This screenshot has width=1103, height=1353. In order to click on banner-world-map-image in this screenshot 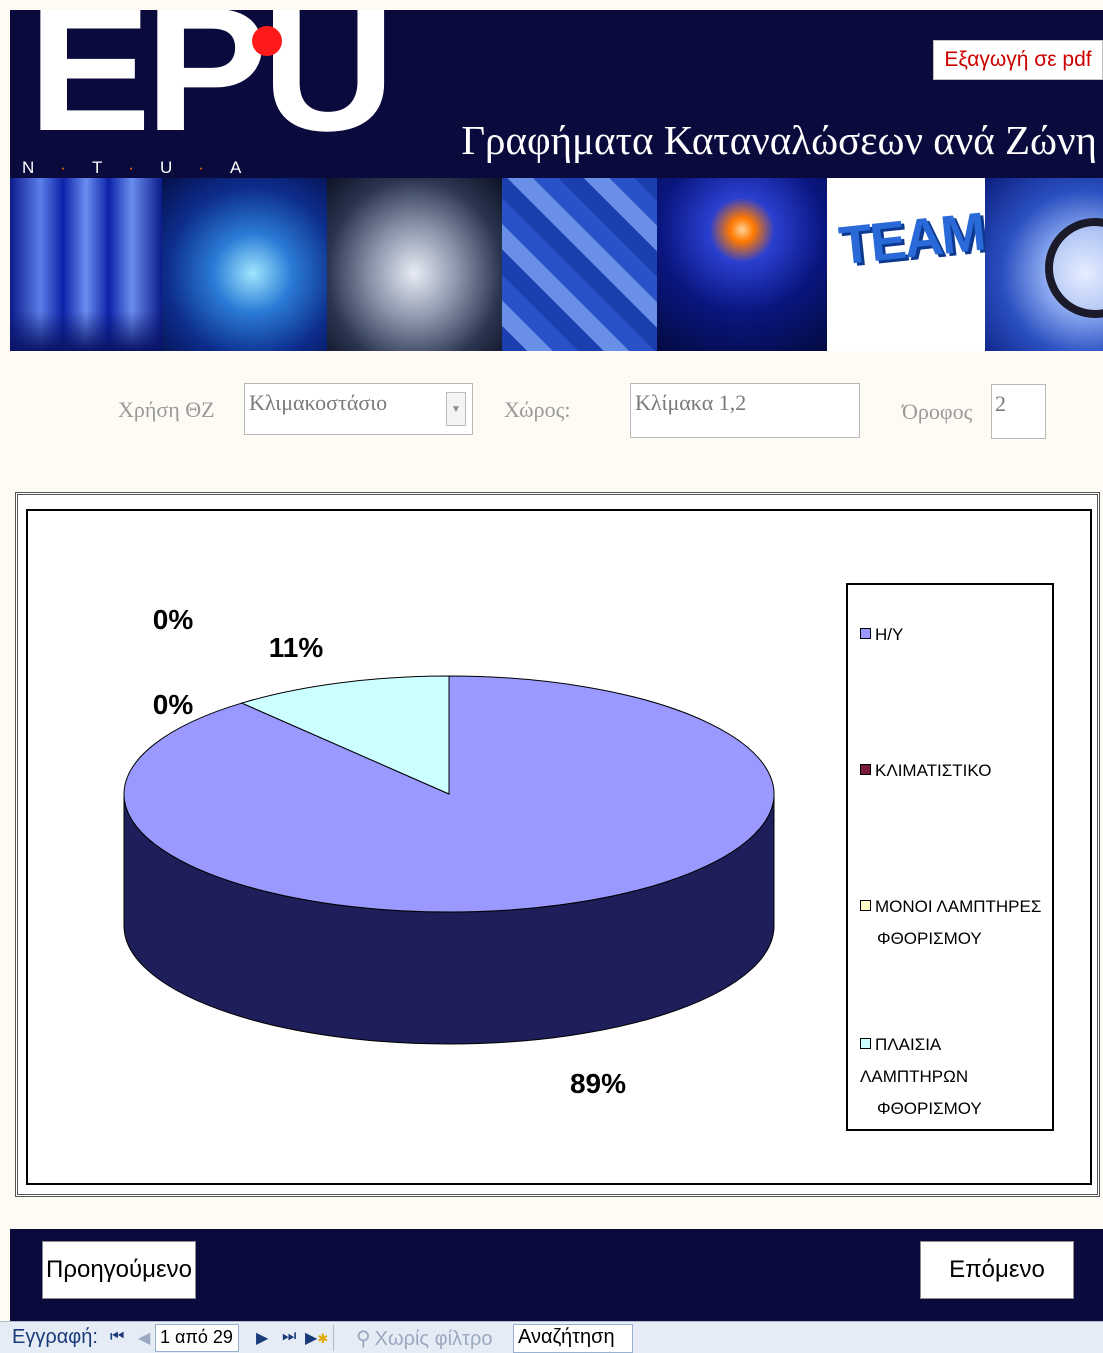, I will do `click(414, 264)`.